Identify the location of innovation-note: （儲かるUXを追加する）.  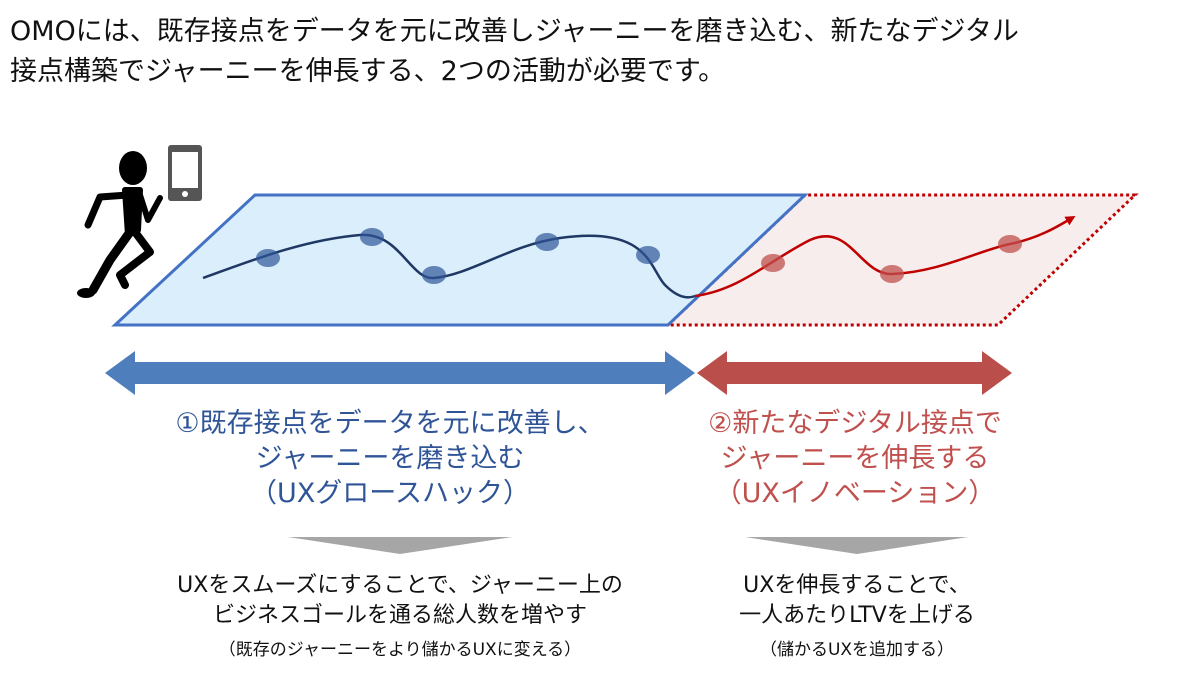
(857, 650).